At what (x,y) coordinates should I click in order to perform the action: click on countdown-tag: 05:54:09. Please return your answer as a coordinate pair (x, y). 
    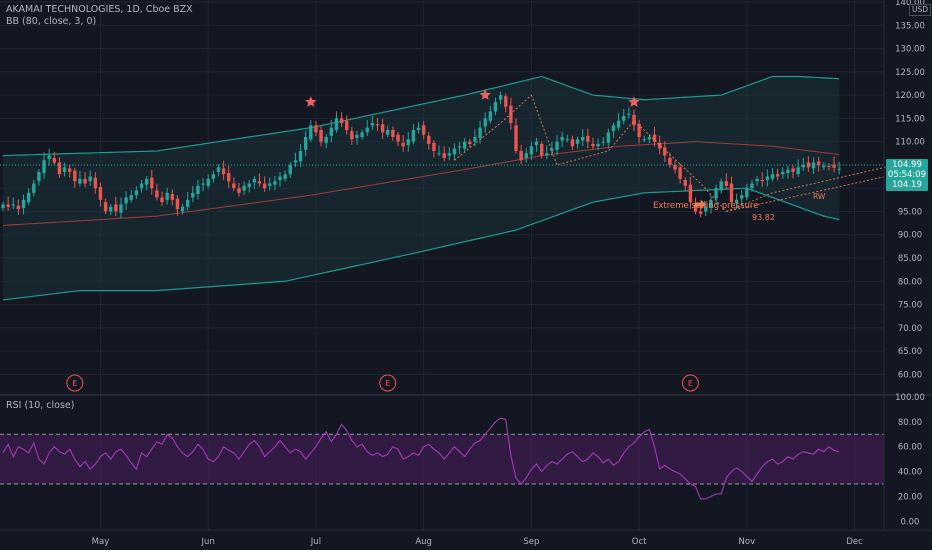
    Looking at the image, I should click on (907, 175).